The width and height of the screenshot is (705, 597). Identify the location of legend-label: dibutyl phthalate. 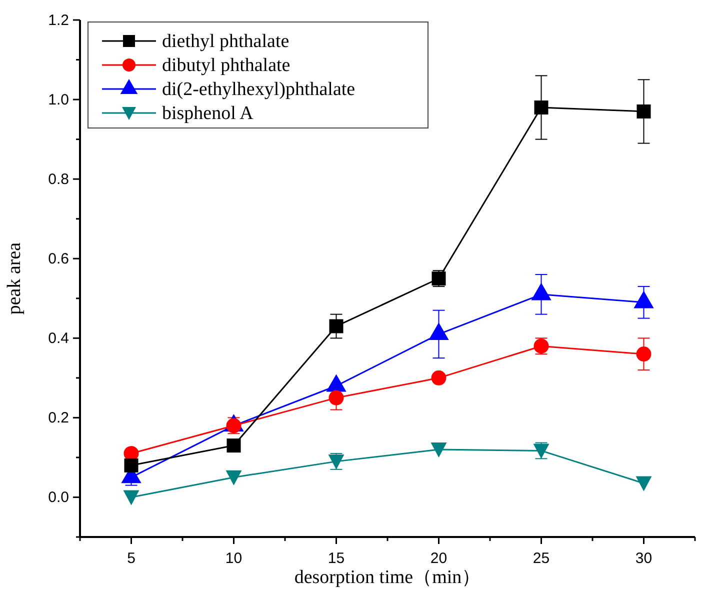
(226, 65).